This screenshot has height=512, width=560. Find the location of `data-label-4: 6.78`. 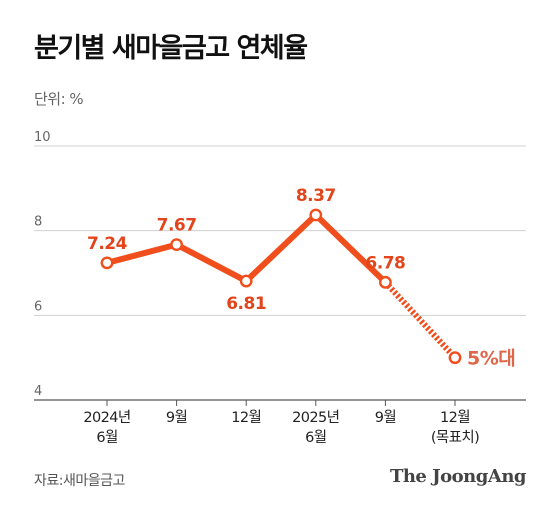

data-label-4: 6.78 is located at coordinates (385, 263).